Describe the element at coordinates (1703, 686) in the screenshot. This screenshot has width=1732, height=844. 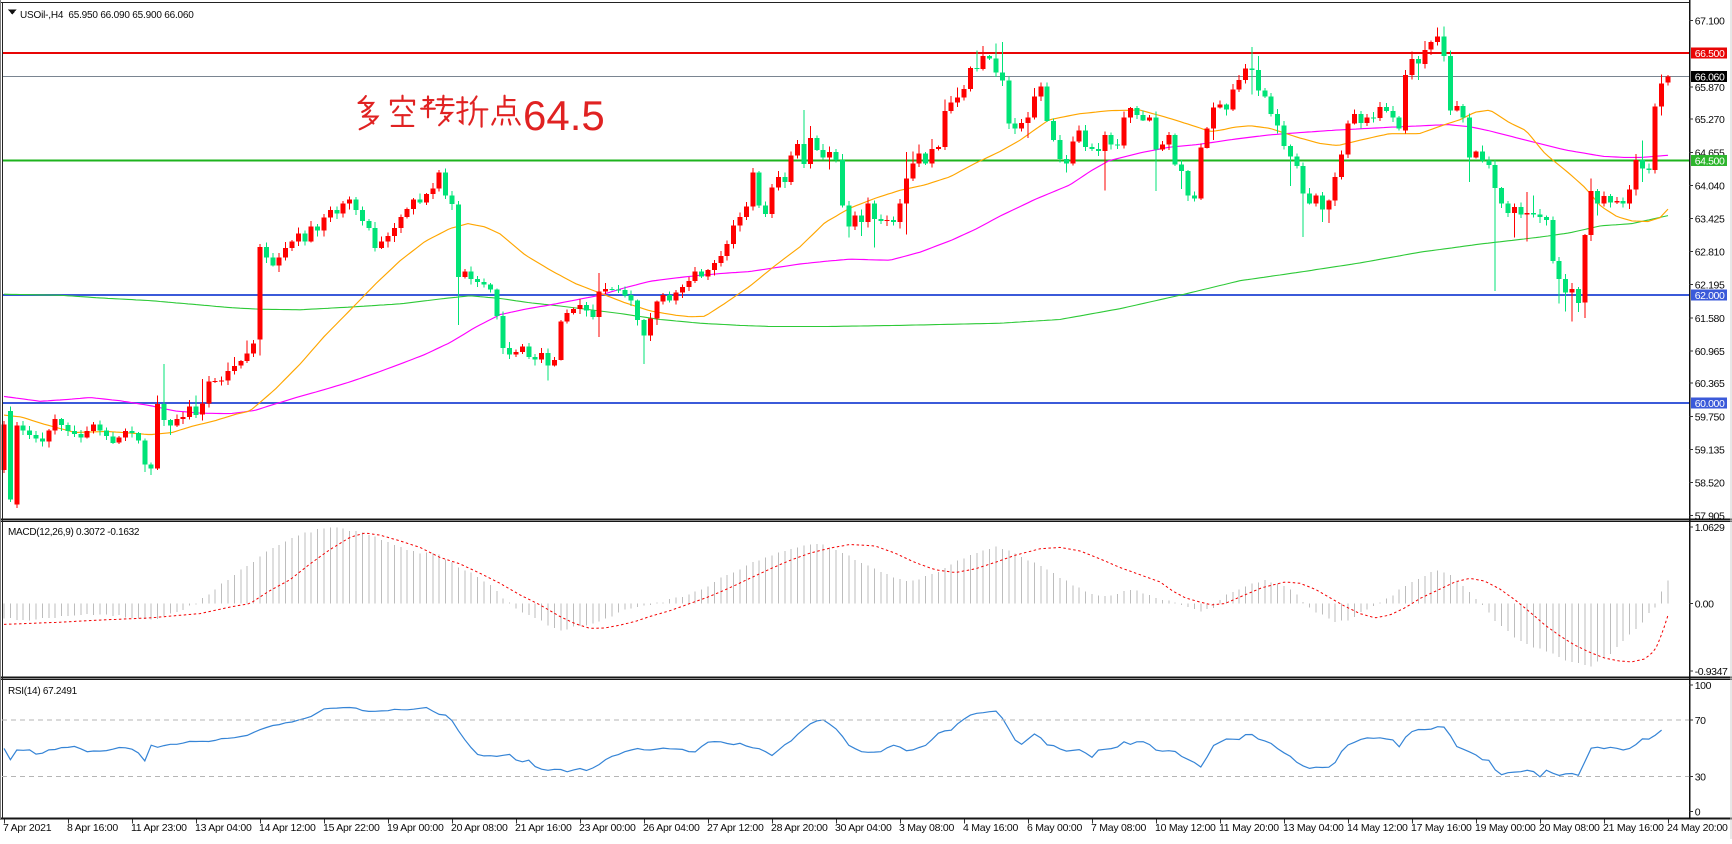
I see `svg-text: 100` at that location.